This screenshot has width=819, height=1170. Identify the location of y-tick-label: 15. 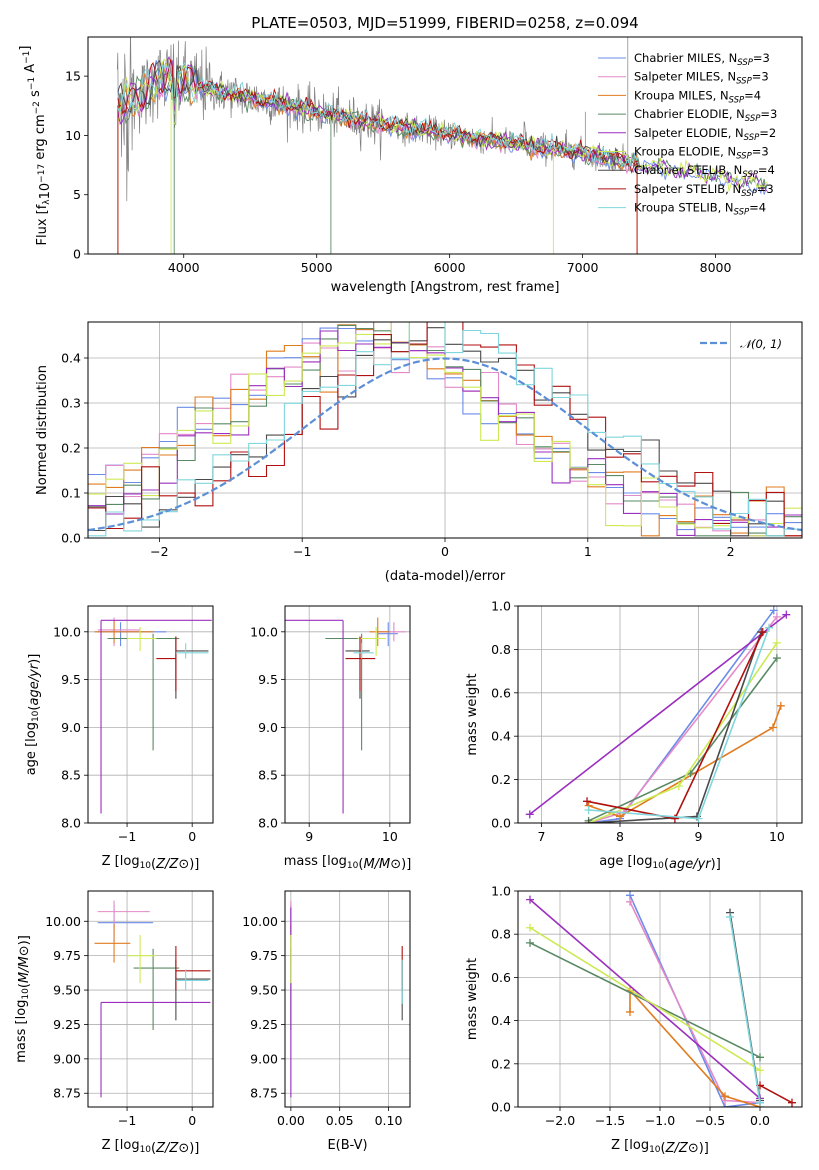
(73, 76).